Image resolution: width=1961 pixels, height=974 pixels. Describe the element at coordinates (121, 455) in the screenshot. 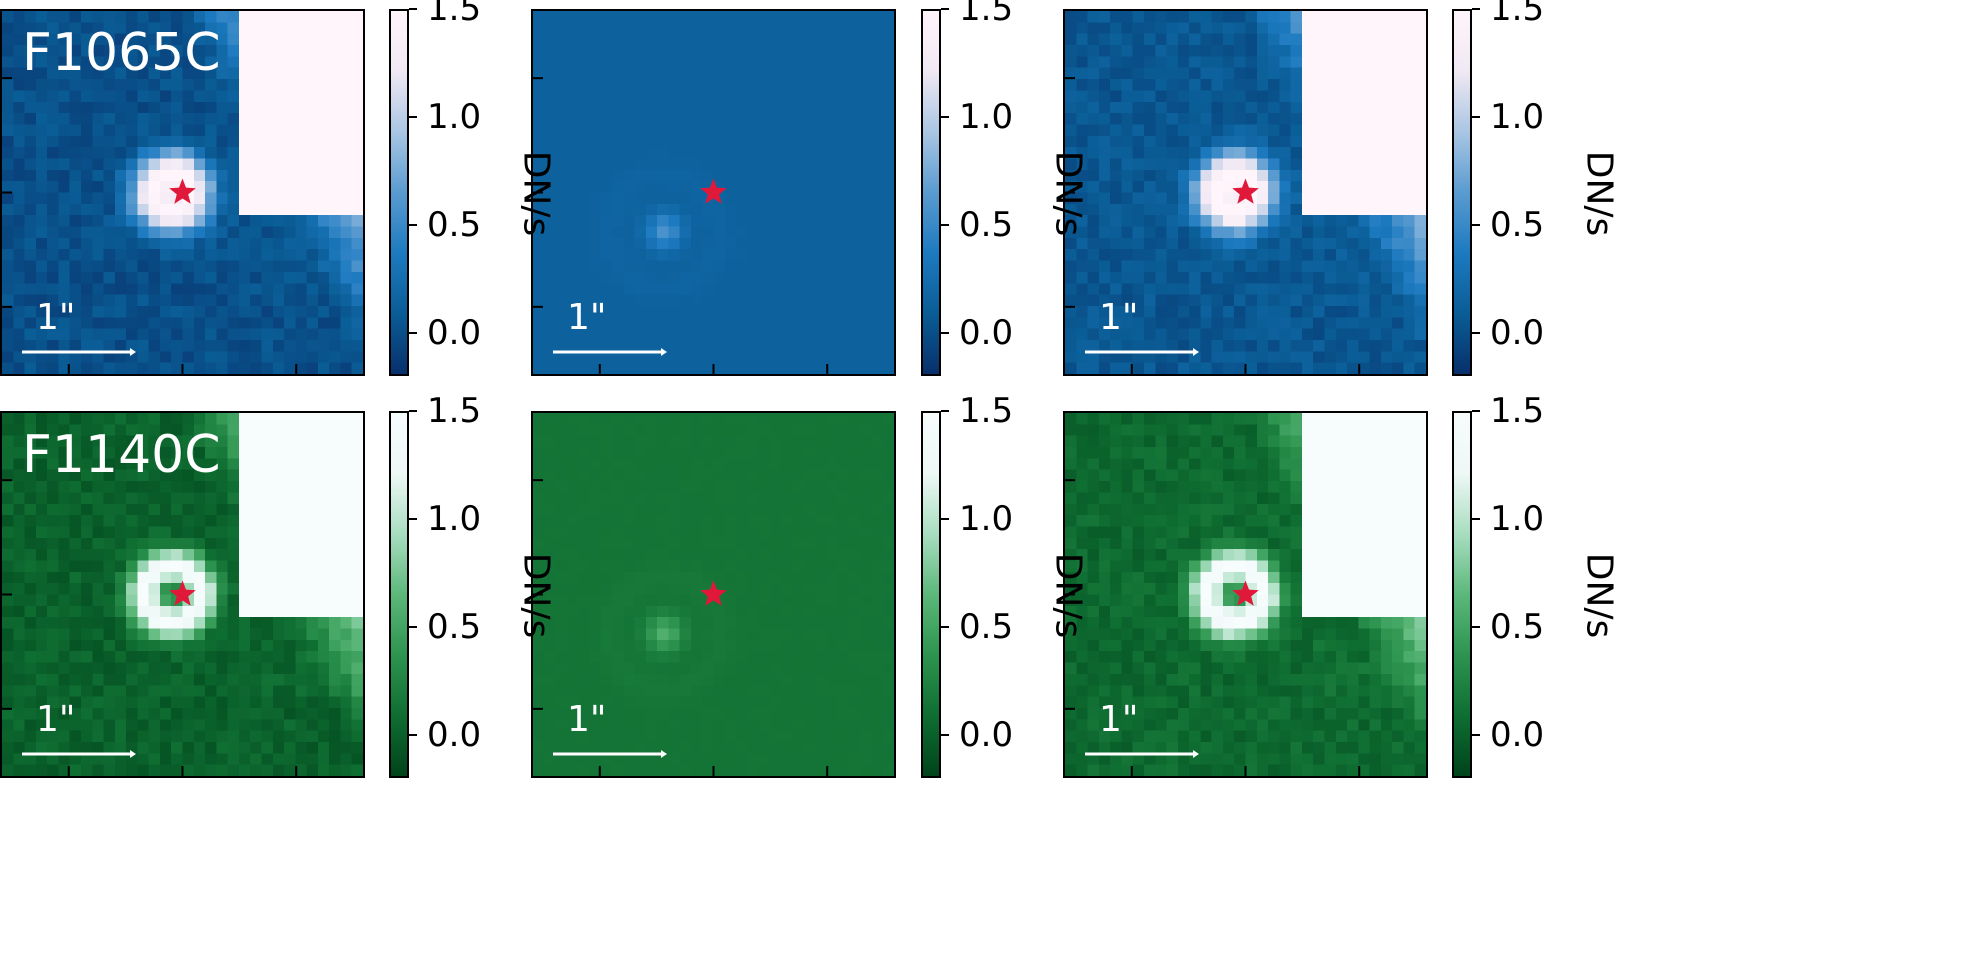

I see `filter-label: F1140C` at that location.